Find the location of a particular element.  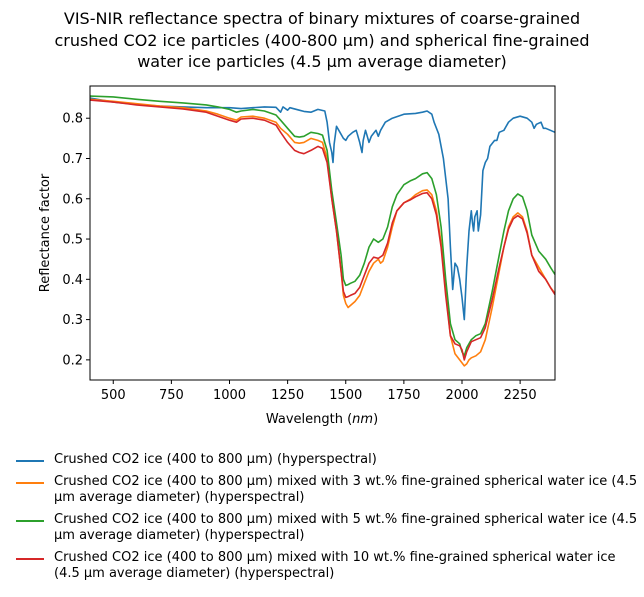

y-tick-label: 0.3 is located at coordinates (72, 320).